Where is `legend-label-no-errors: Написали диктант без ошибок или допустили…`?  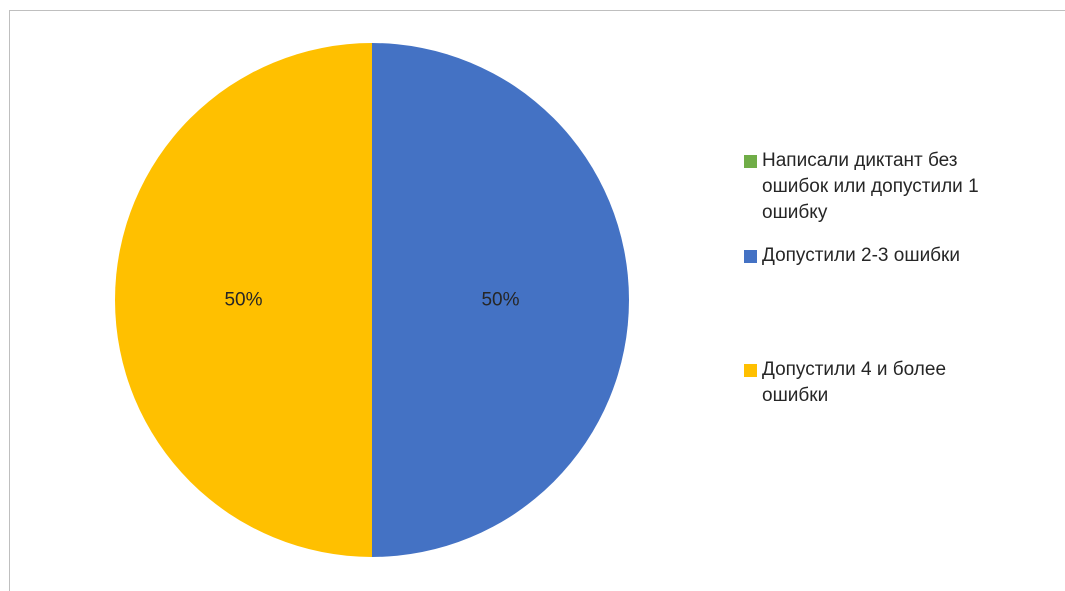 legend-label-no-errors: Написали диктант без ошибок или допустили… is located at coordinates (870, 186).